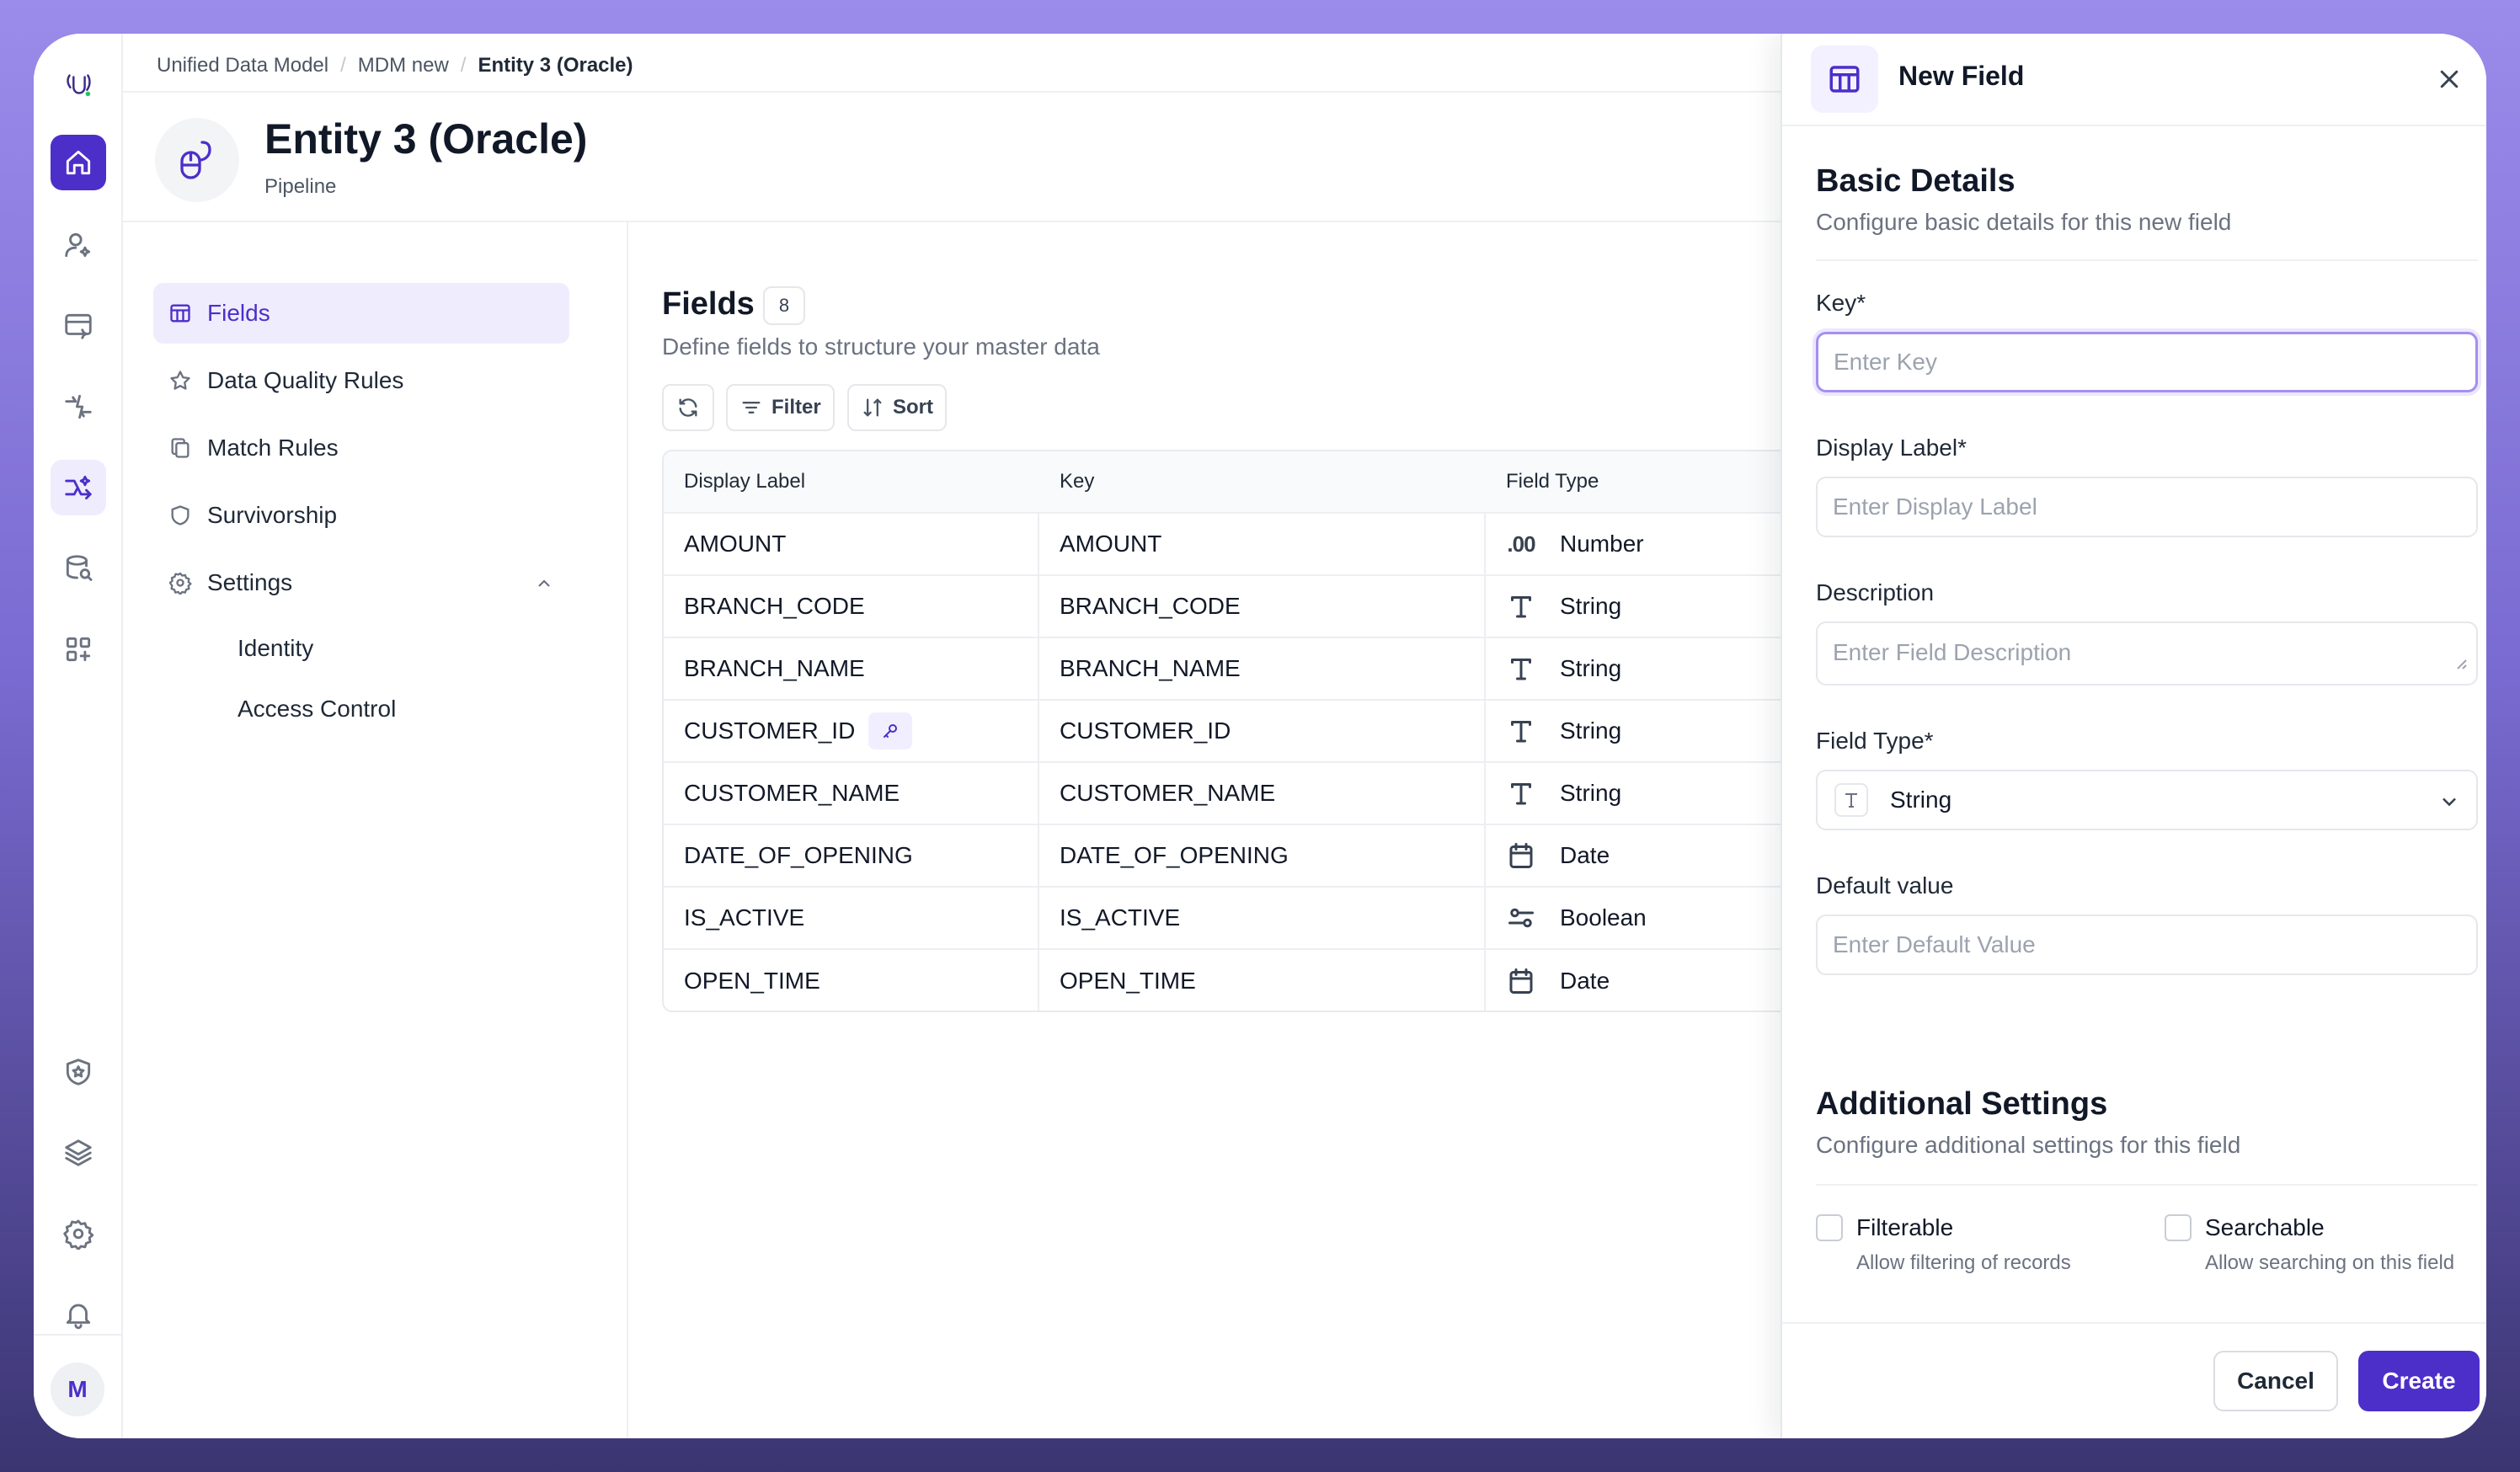  Describe the element at coordinates (872, 407) in the screenshot. I see `sort-icon` at that location.